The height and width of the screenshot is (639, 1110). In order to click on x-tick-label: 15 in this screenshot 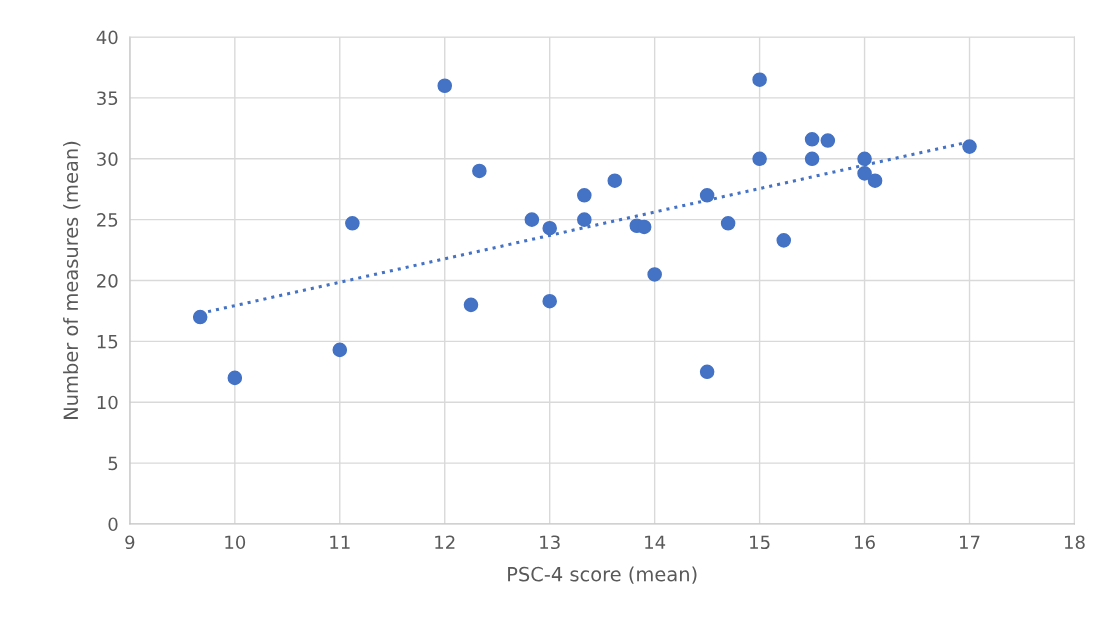, I will do `click(760, 542)`.